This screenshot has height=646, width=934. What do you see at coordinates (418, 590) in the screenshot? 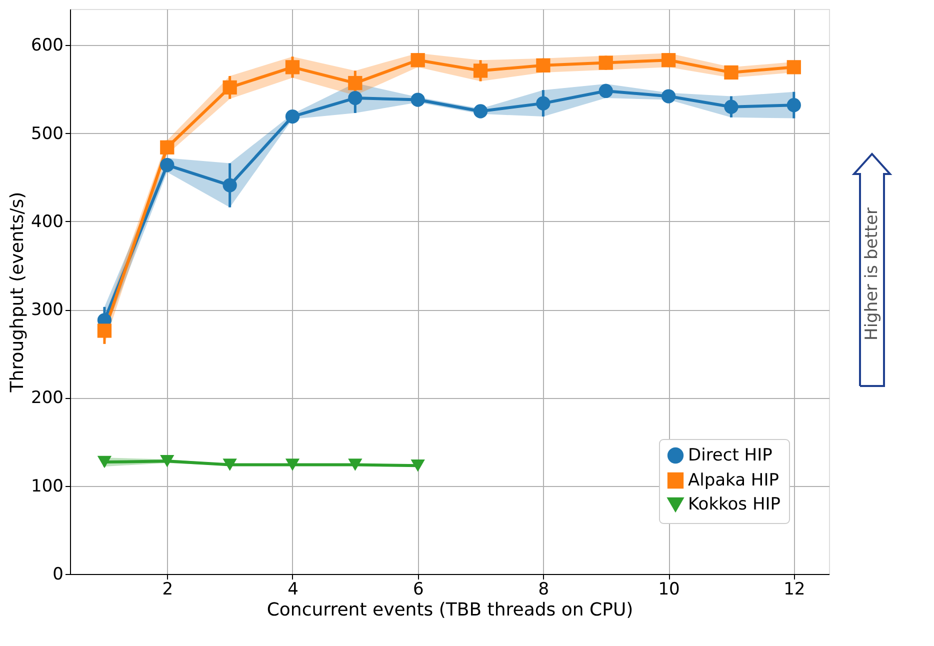
I see `x-tick-label: 6` at bounding box center [418, 590].